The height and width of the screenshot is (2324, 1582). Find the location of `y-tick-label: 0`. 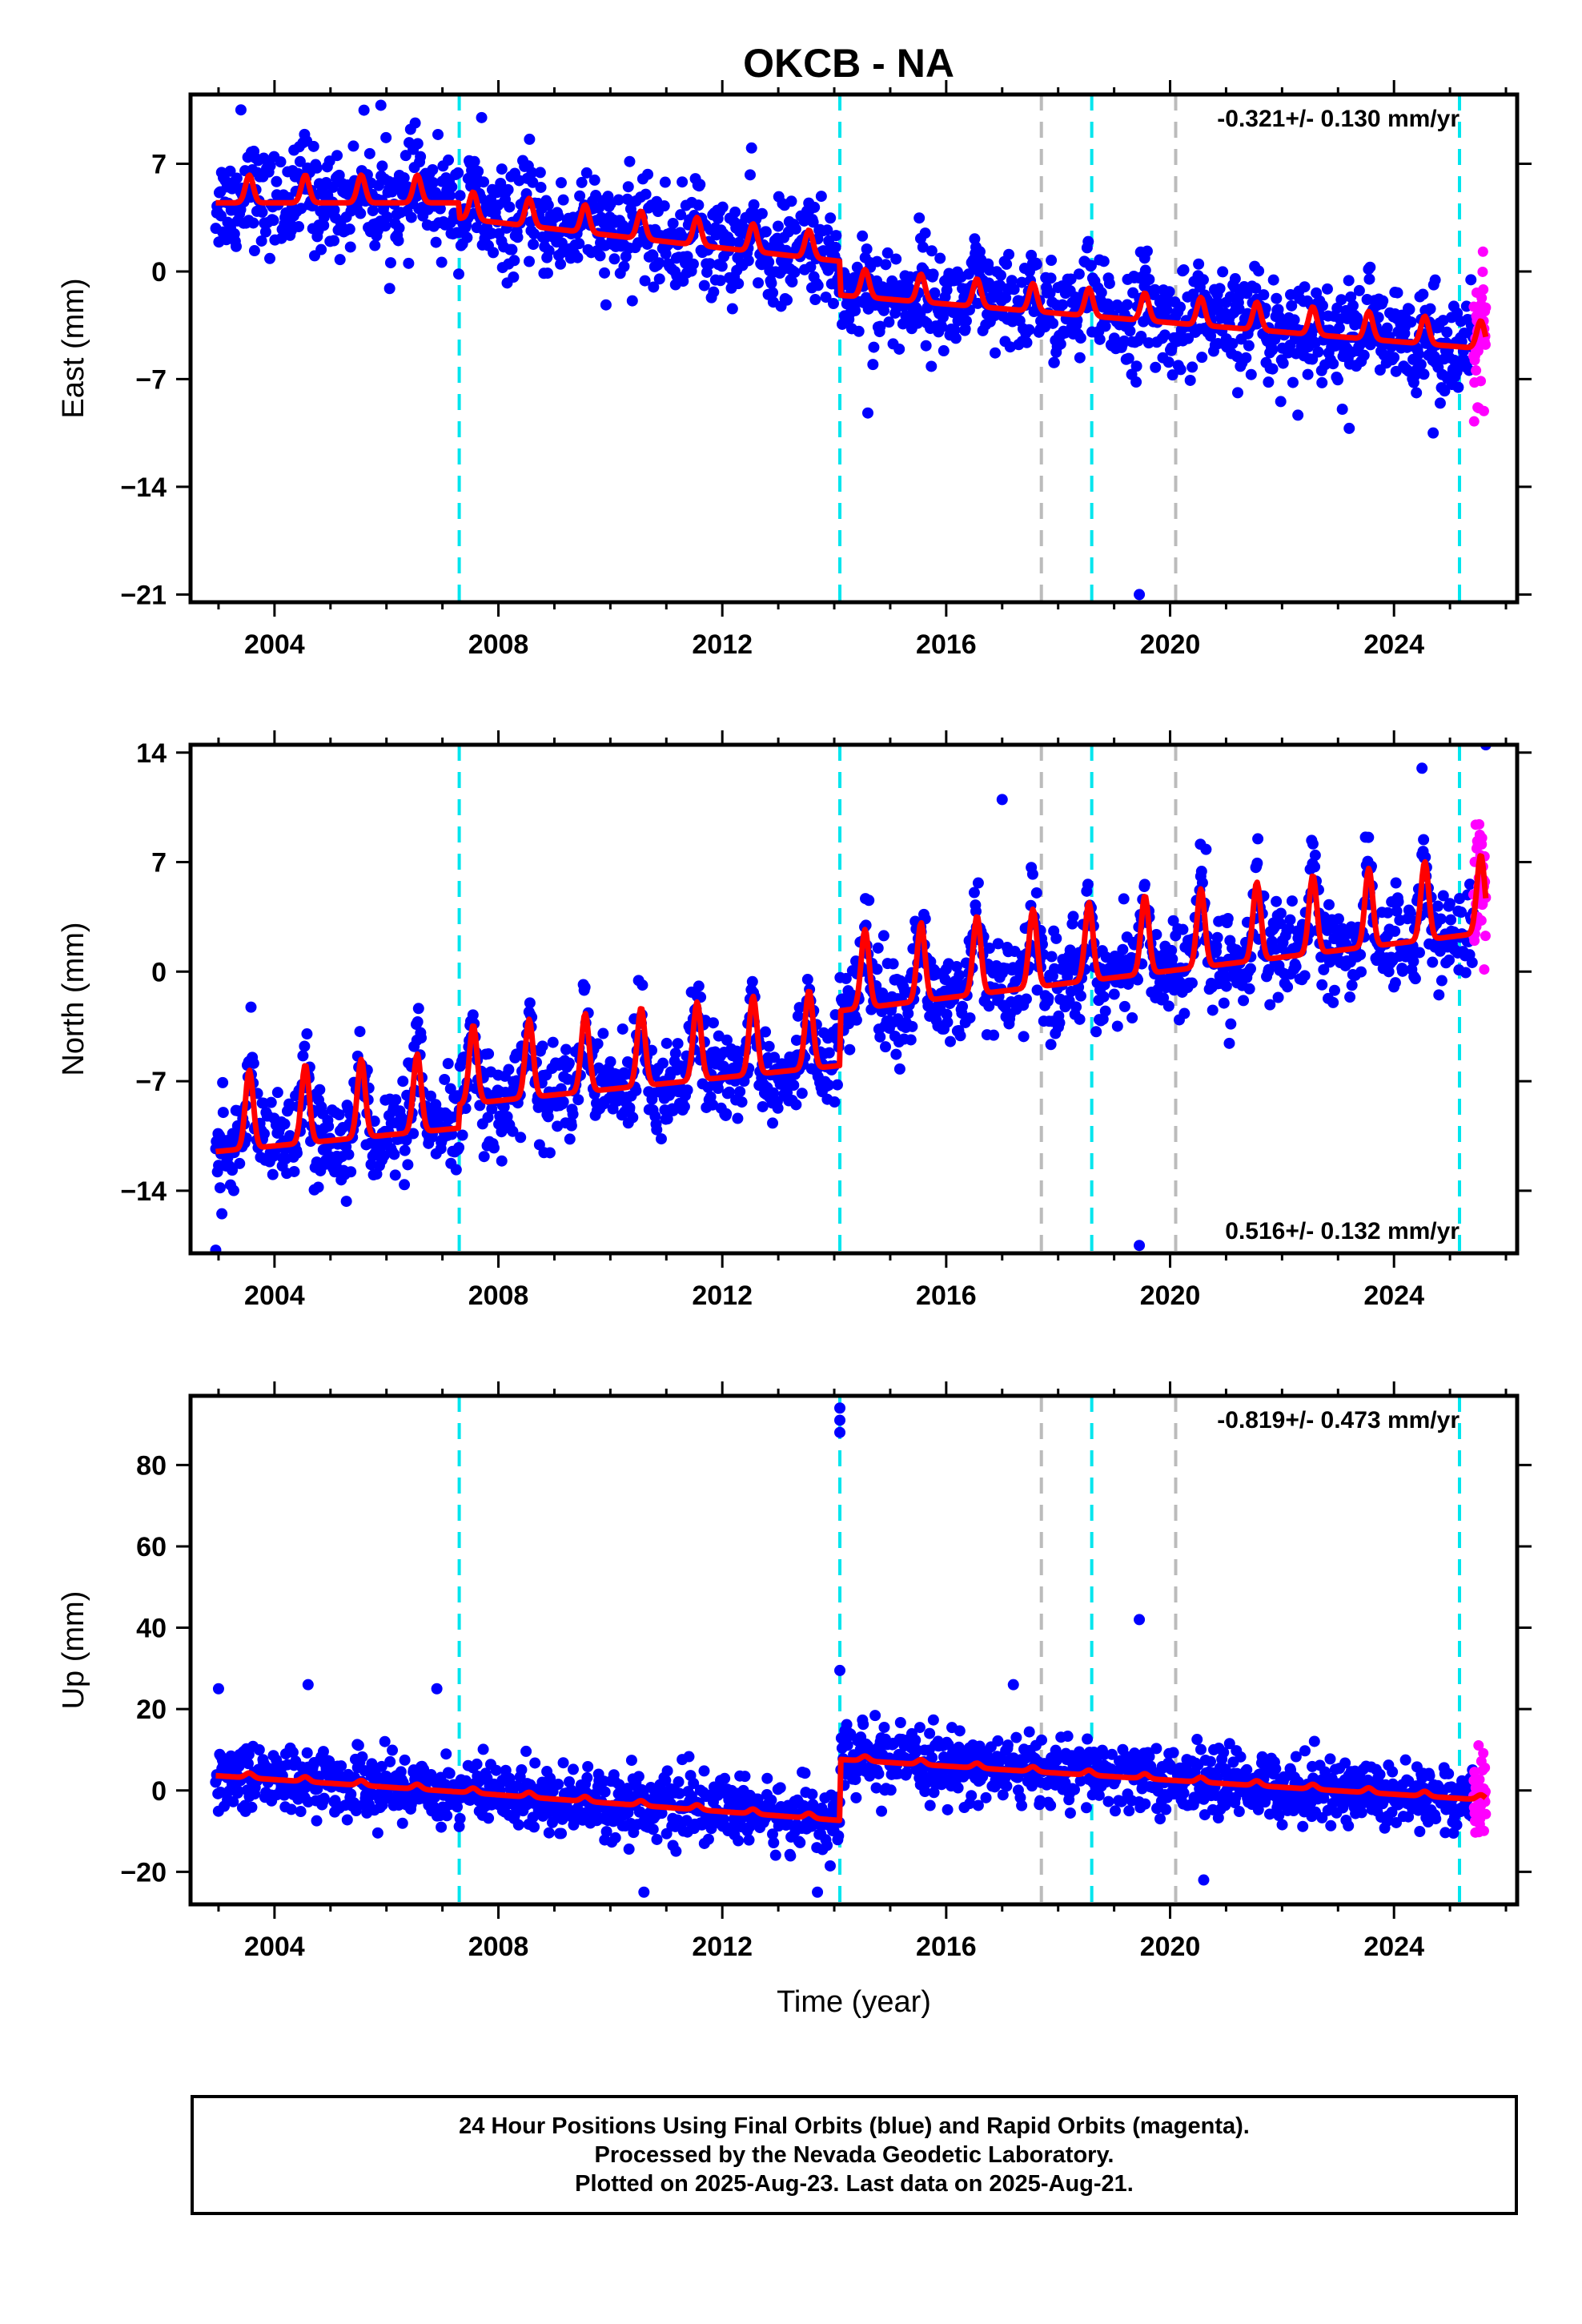

y-tick-label: 0 is located at coordinates (159, 272).